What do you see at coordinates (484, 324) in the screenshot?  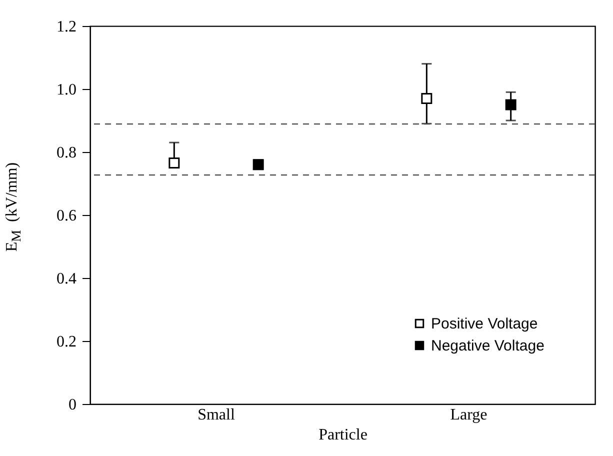 I see `legend-label: Positive Voltage` at bounding box center [484, 324].